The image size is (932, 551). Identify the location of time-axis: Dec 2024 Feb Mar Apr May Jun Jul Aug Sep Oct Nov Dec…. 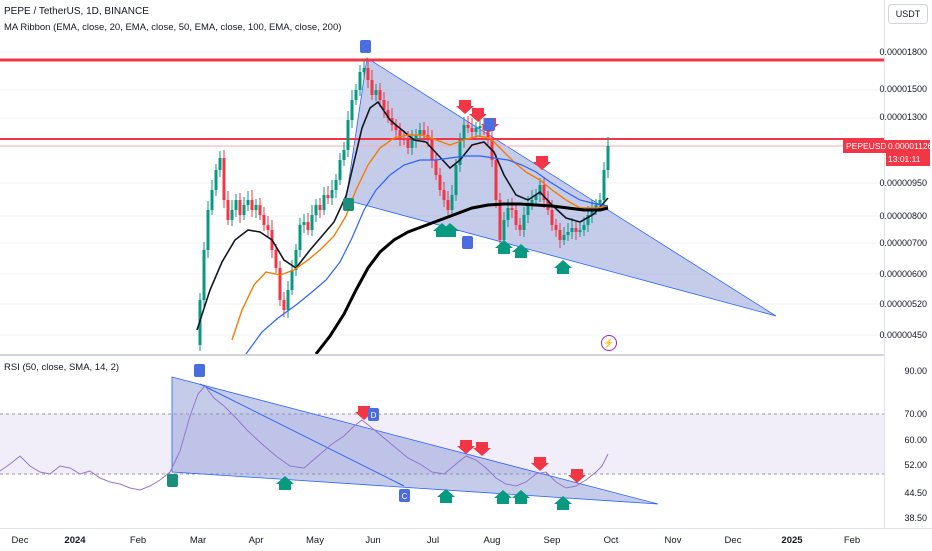
(466, 539).